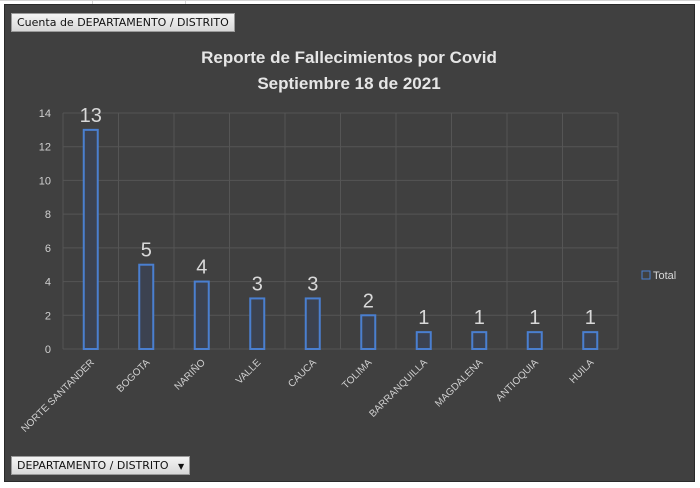 Image resolution: width=700 pixels, height=488 pixels. I want to click on axis-field-button: DEPARTAMENTO / DISTRITO ▼, so click(101, 465).